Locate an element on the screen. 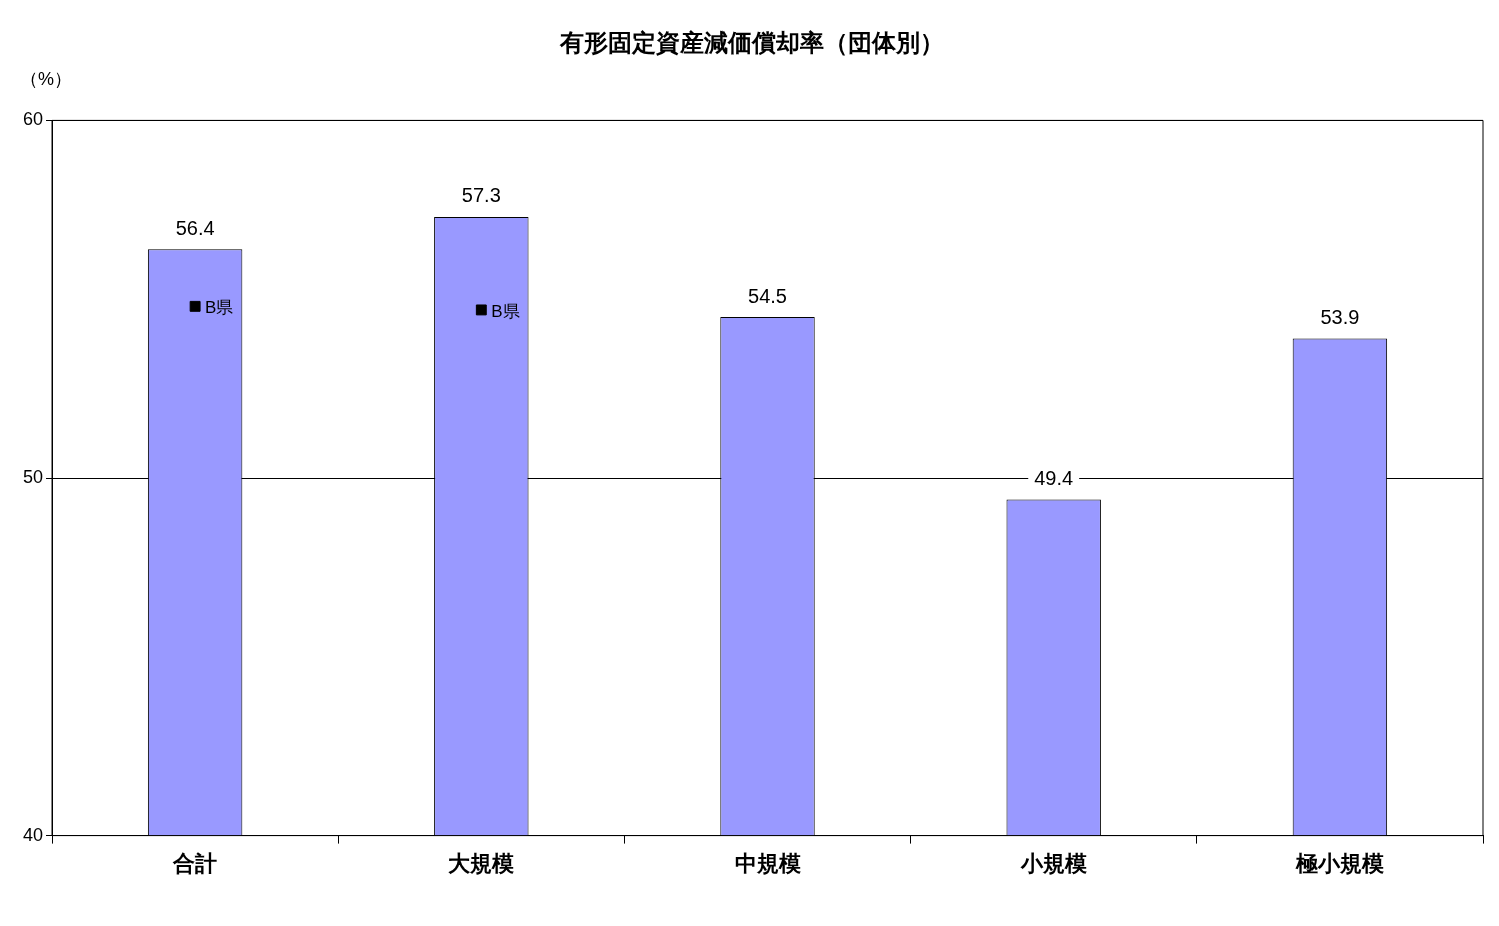  y-tick-label: 40 is located at coordinates (33, 834).